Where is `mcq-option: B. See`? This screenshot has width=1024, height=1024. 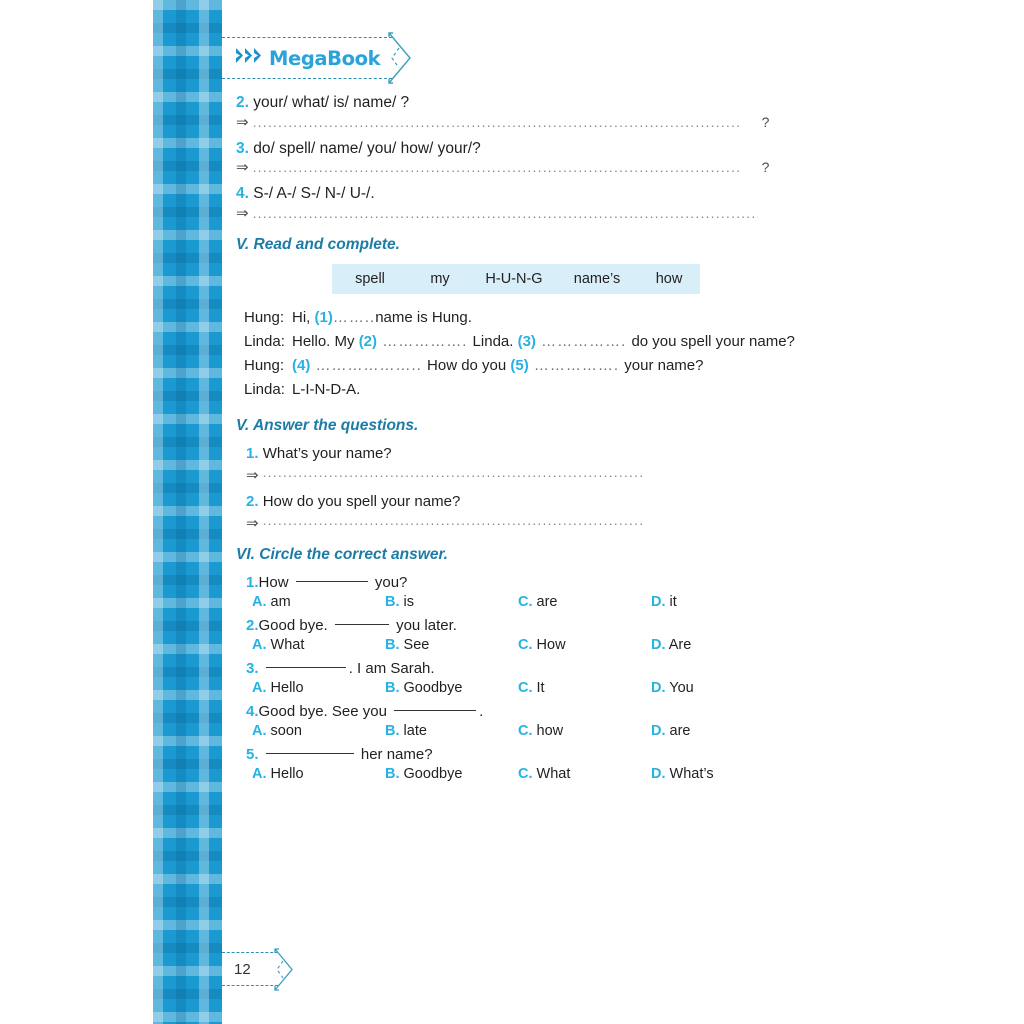
mcq-option: B. See is located at coordinates (451, 645).